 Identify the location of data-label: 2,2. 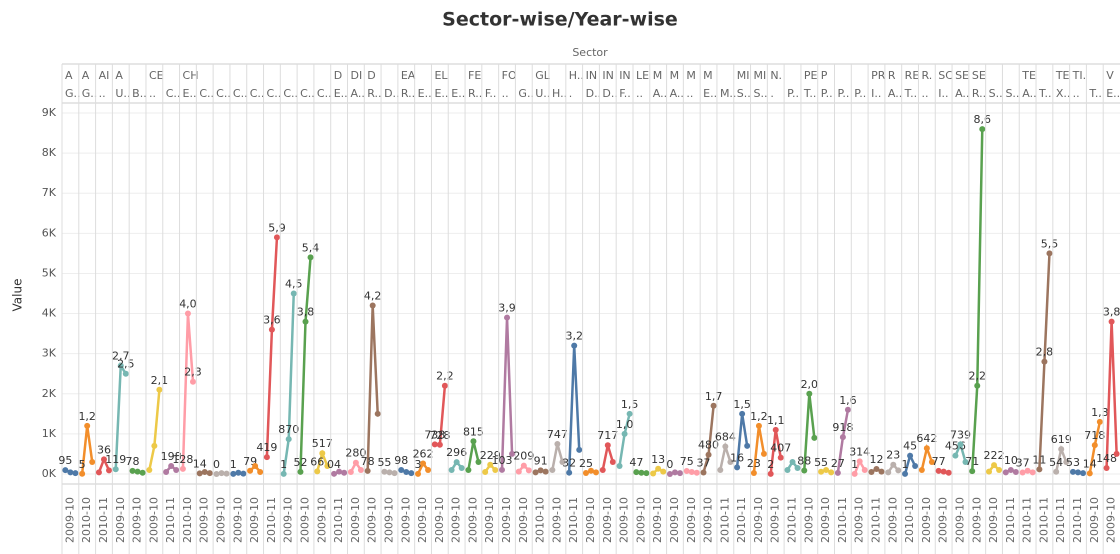
(978, 376).